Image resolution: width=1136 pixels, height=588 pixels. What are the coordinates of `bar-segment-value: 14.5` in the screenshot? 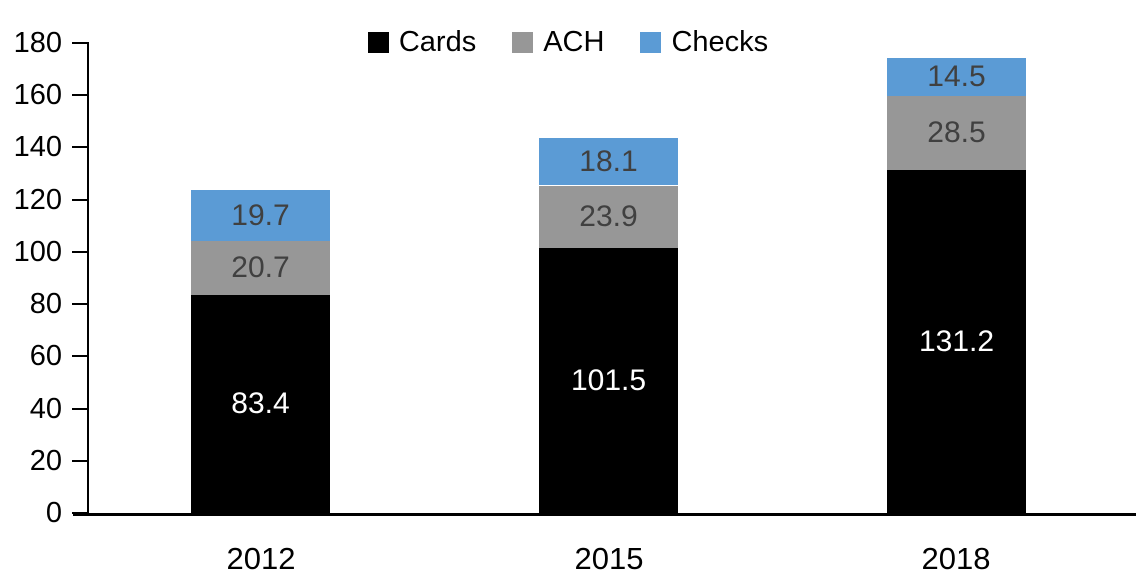 It's located at (956, 76).